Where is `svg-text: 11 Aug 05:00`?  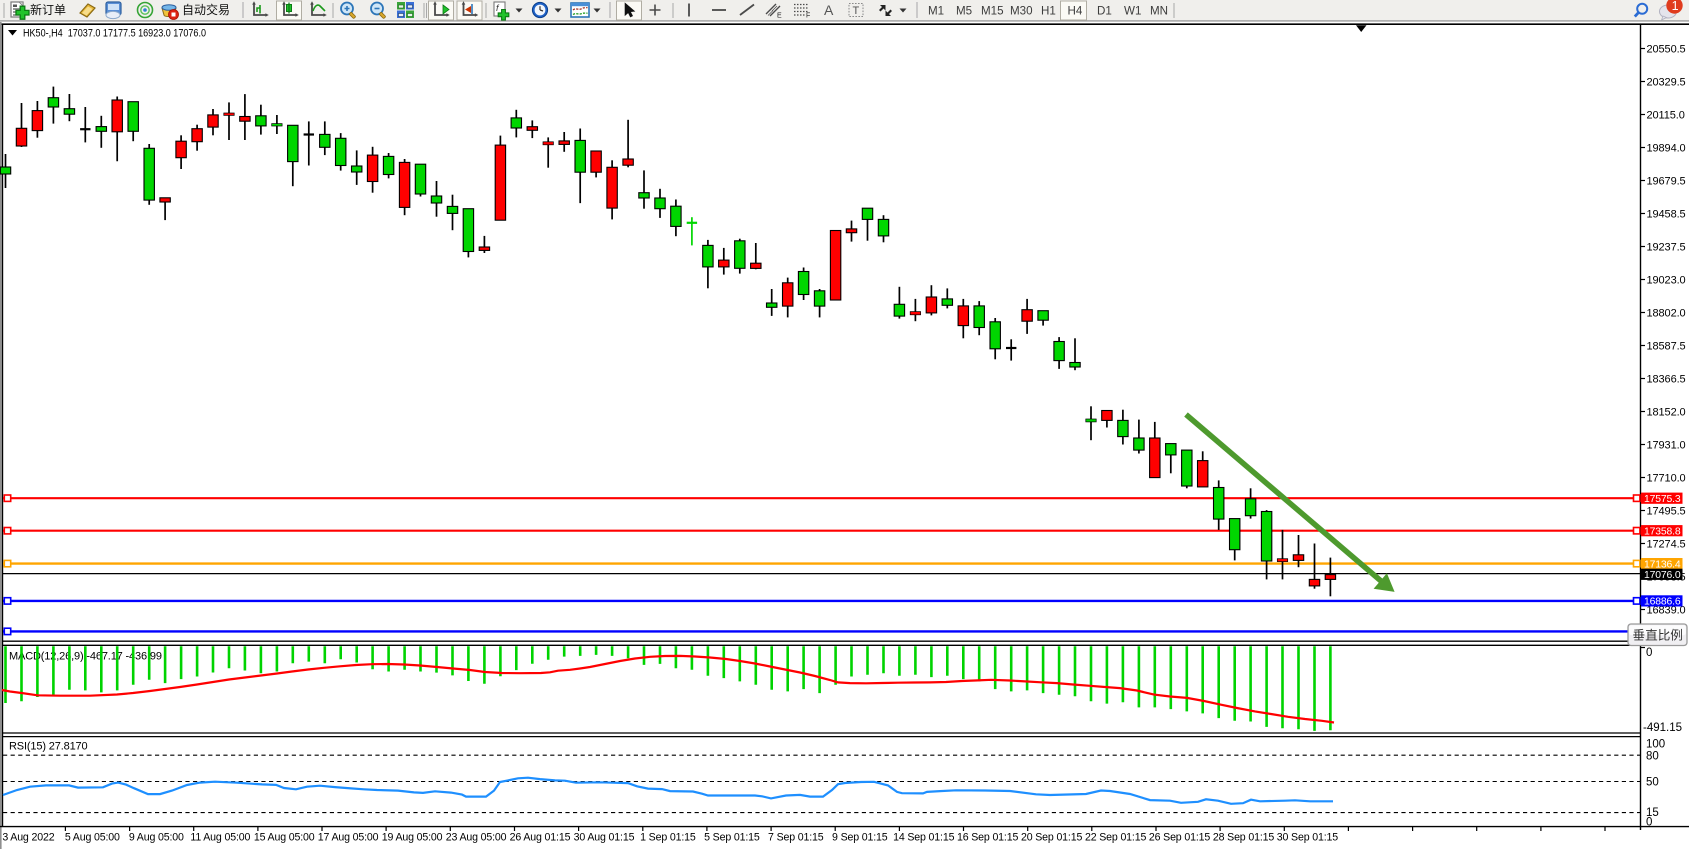
svg-text: 11 Aug 05:00 is located at coordinates (220, 838).